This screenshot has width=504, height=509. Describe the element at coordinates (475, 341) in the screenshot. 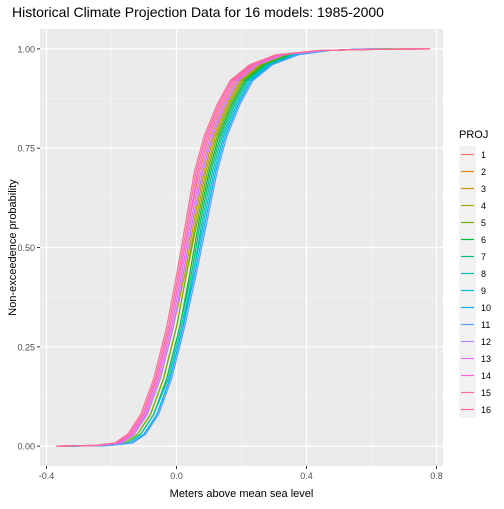

I see `legend-item-12: 12` at that location.